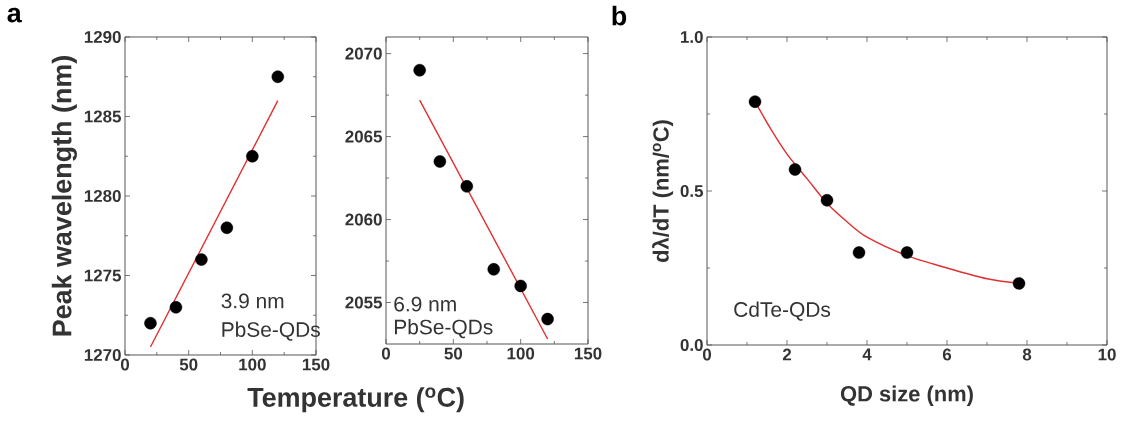  What do you see at coordinates (691, 345) in the screenshot?
I see `y-tick-label: 0.0` at bounding box center [691, 345].